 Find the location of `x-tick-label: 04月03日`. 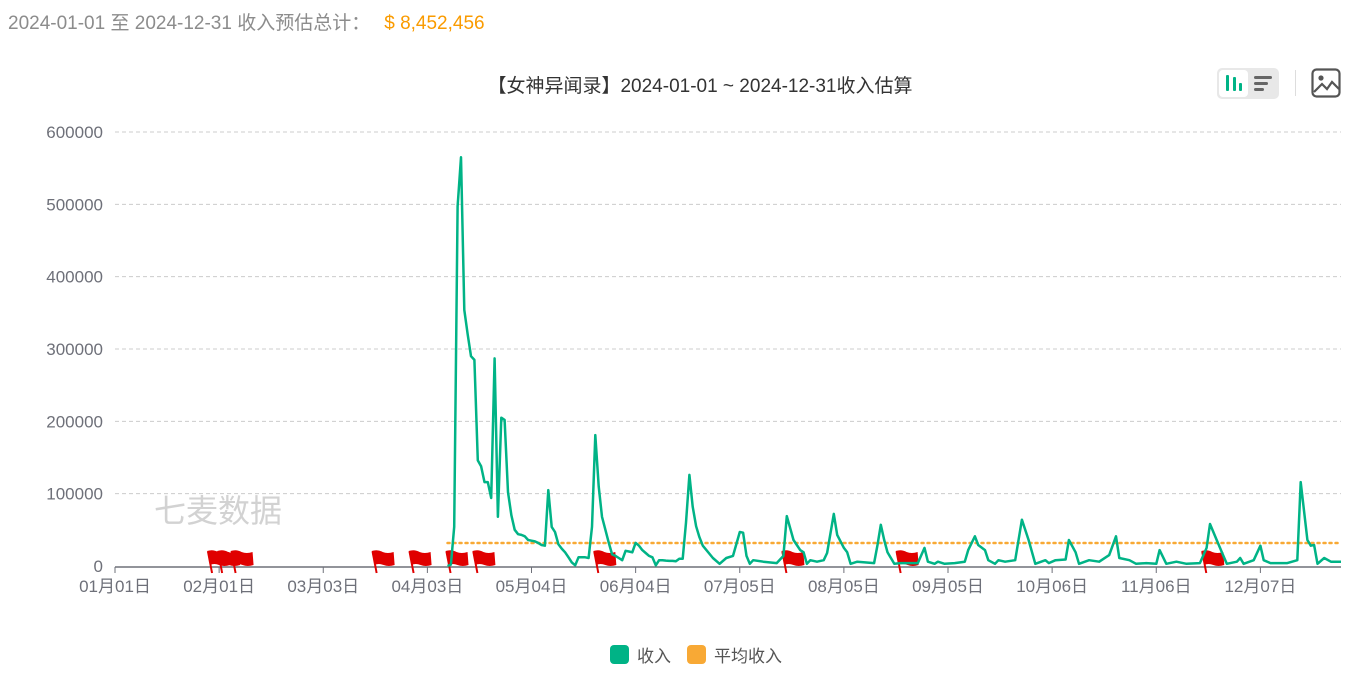

x-tick-label: 04月03日 is located at coordinates (427, 586).